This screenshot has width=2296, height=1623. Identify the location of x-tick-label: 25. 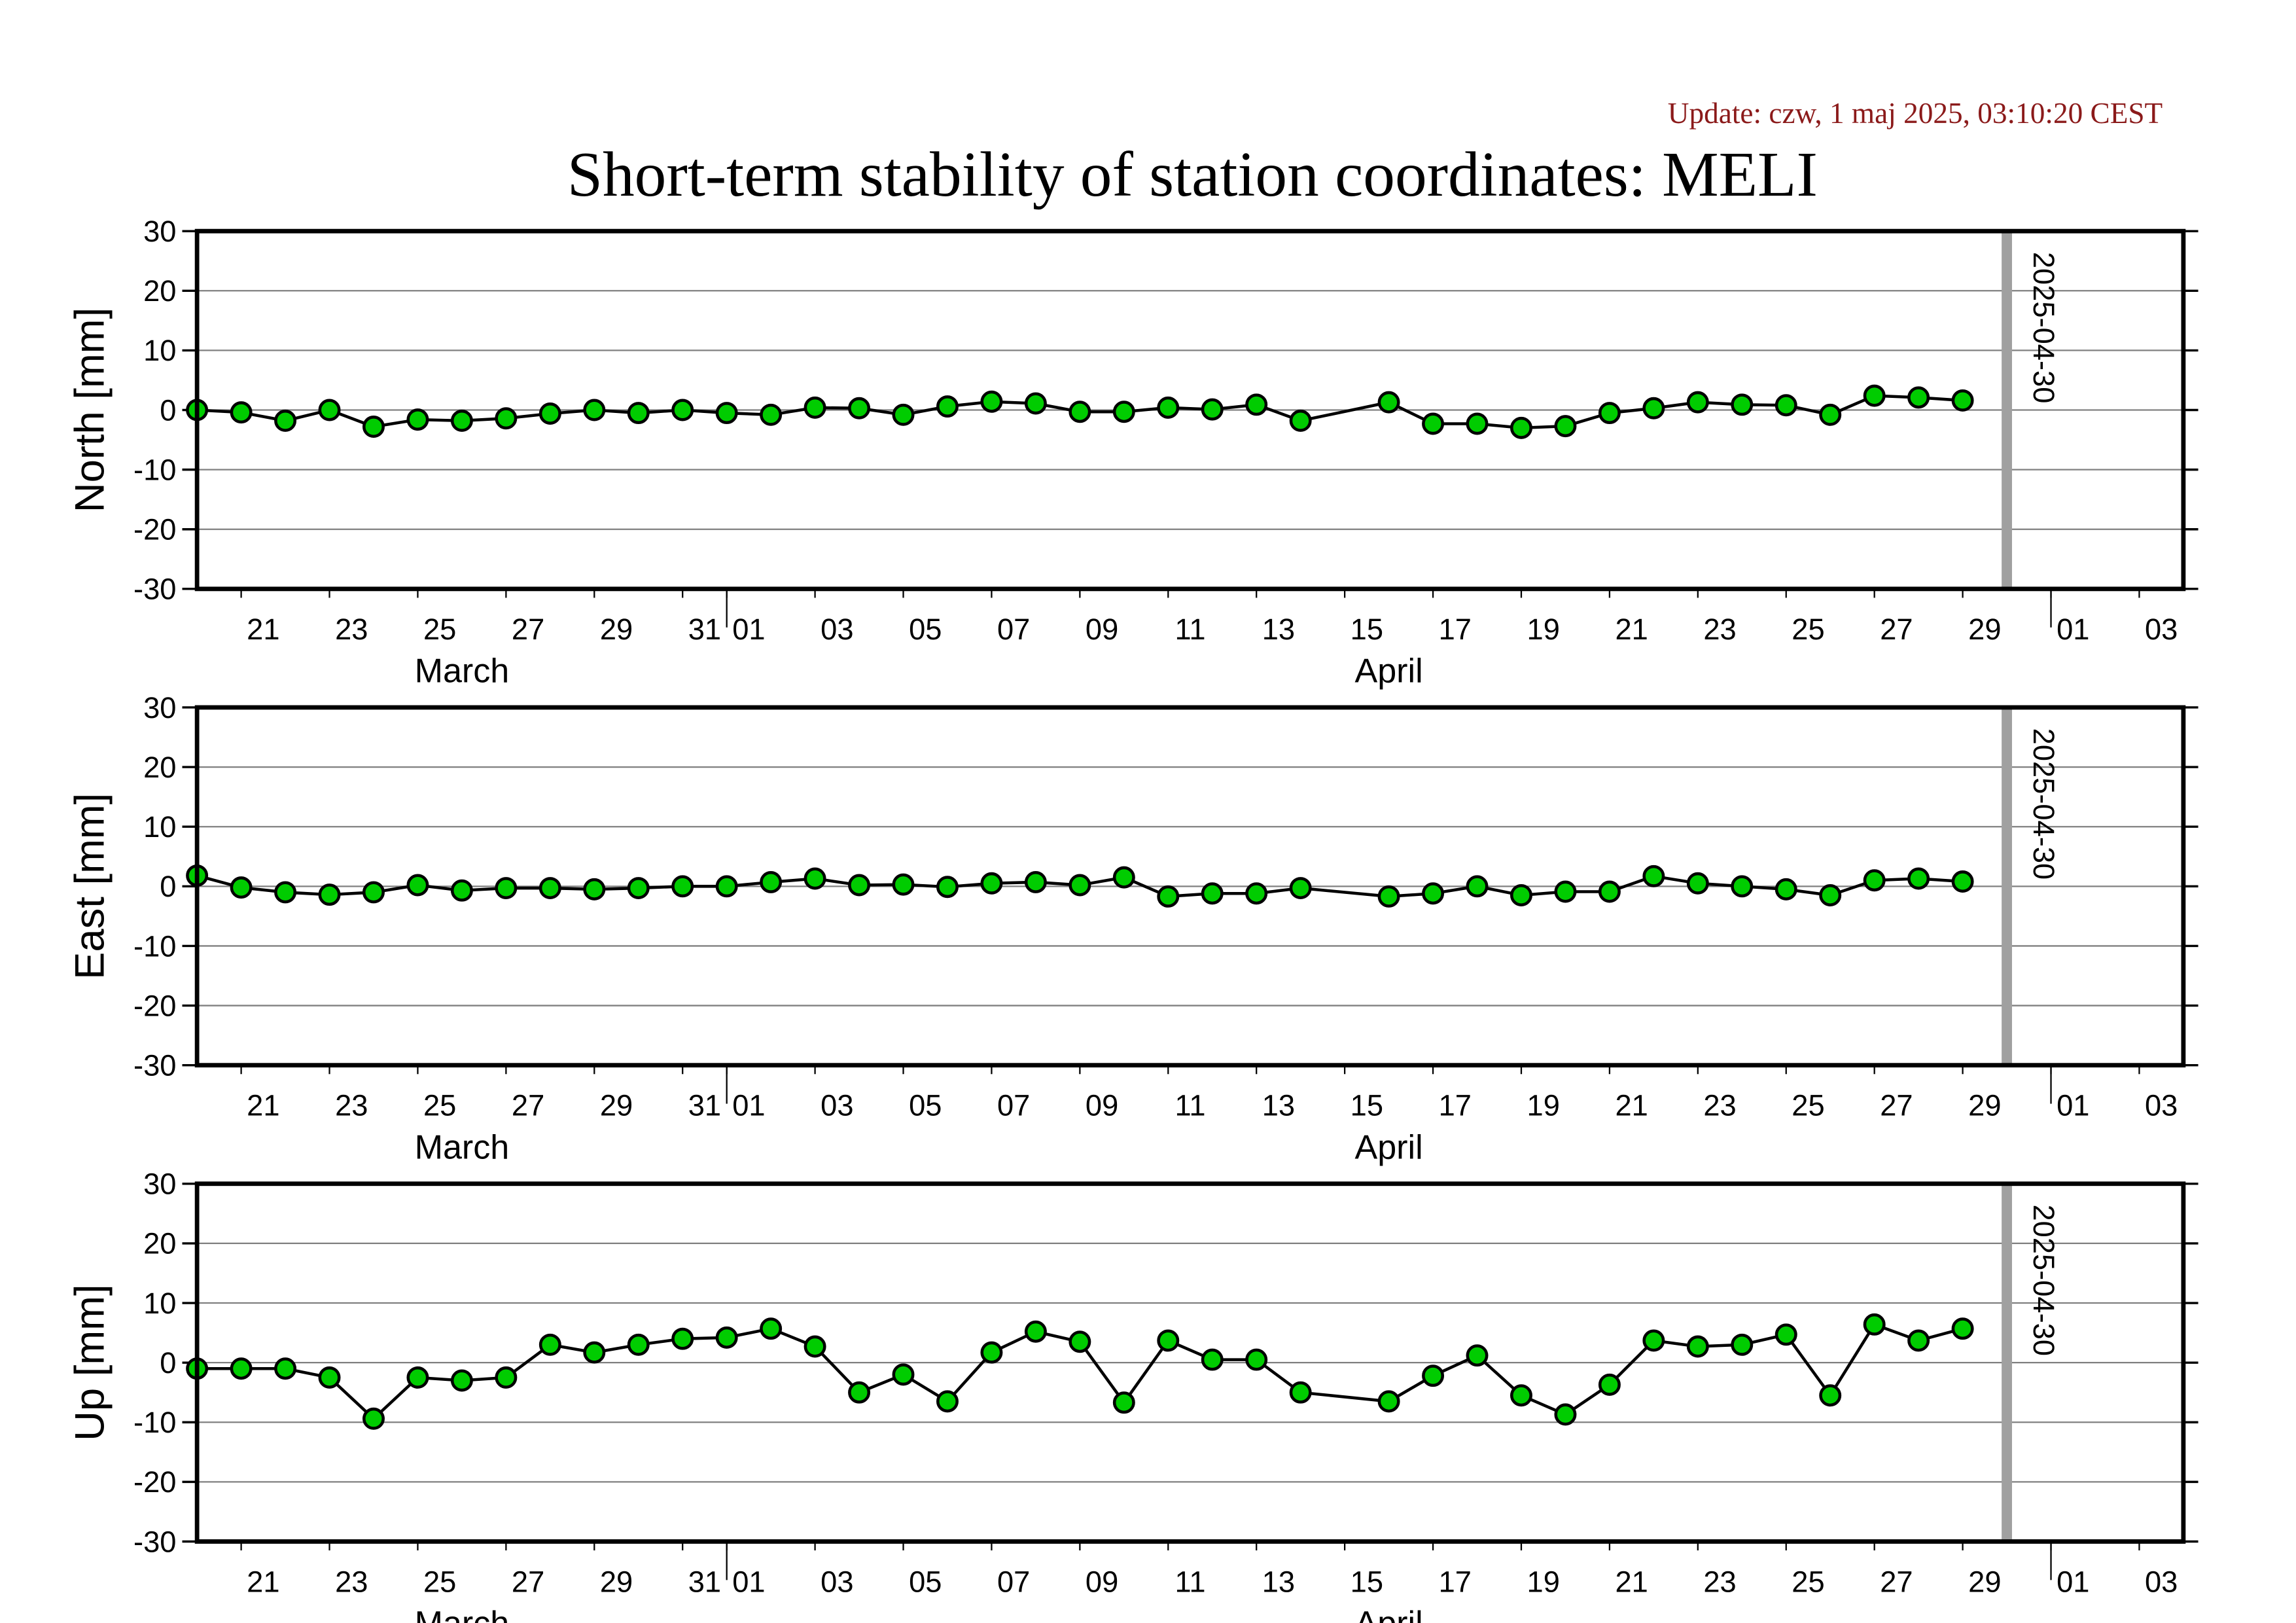
(1808, 1105).